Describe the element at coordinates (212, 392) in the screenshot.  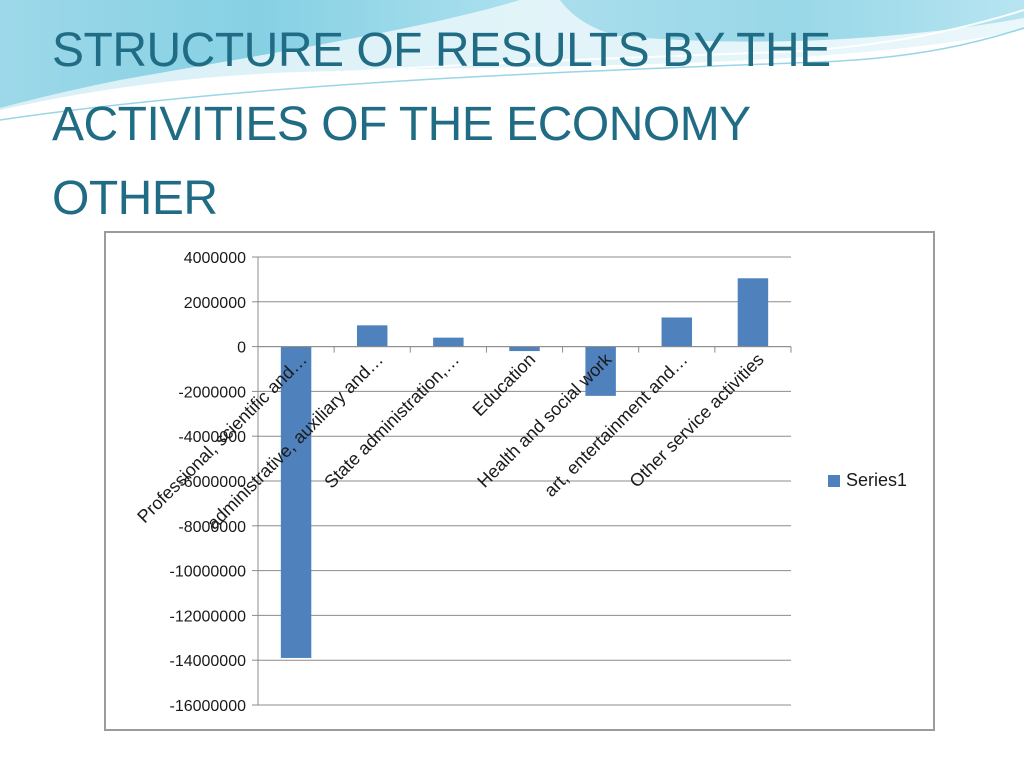
I see `y-tick-label: -2000000` at that location.